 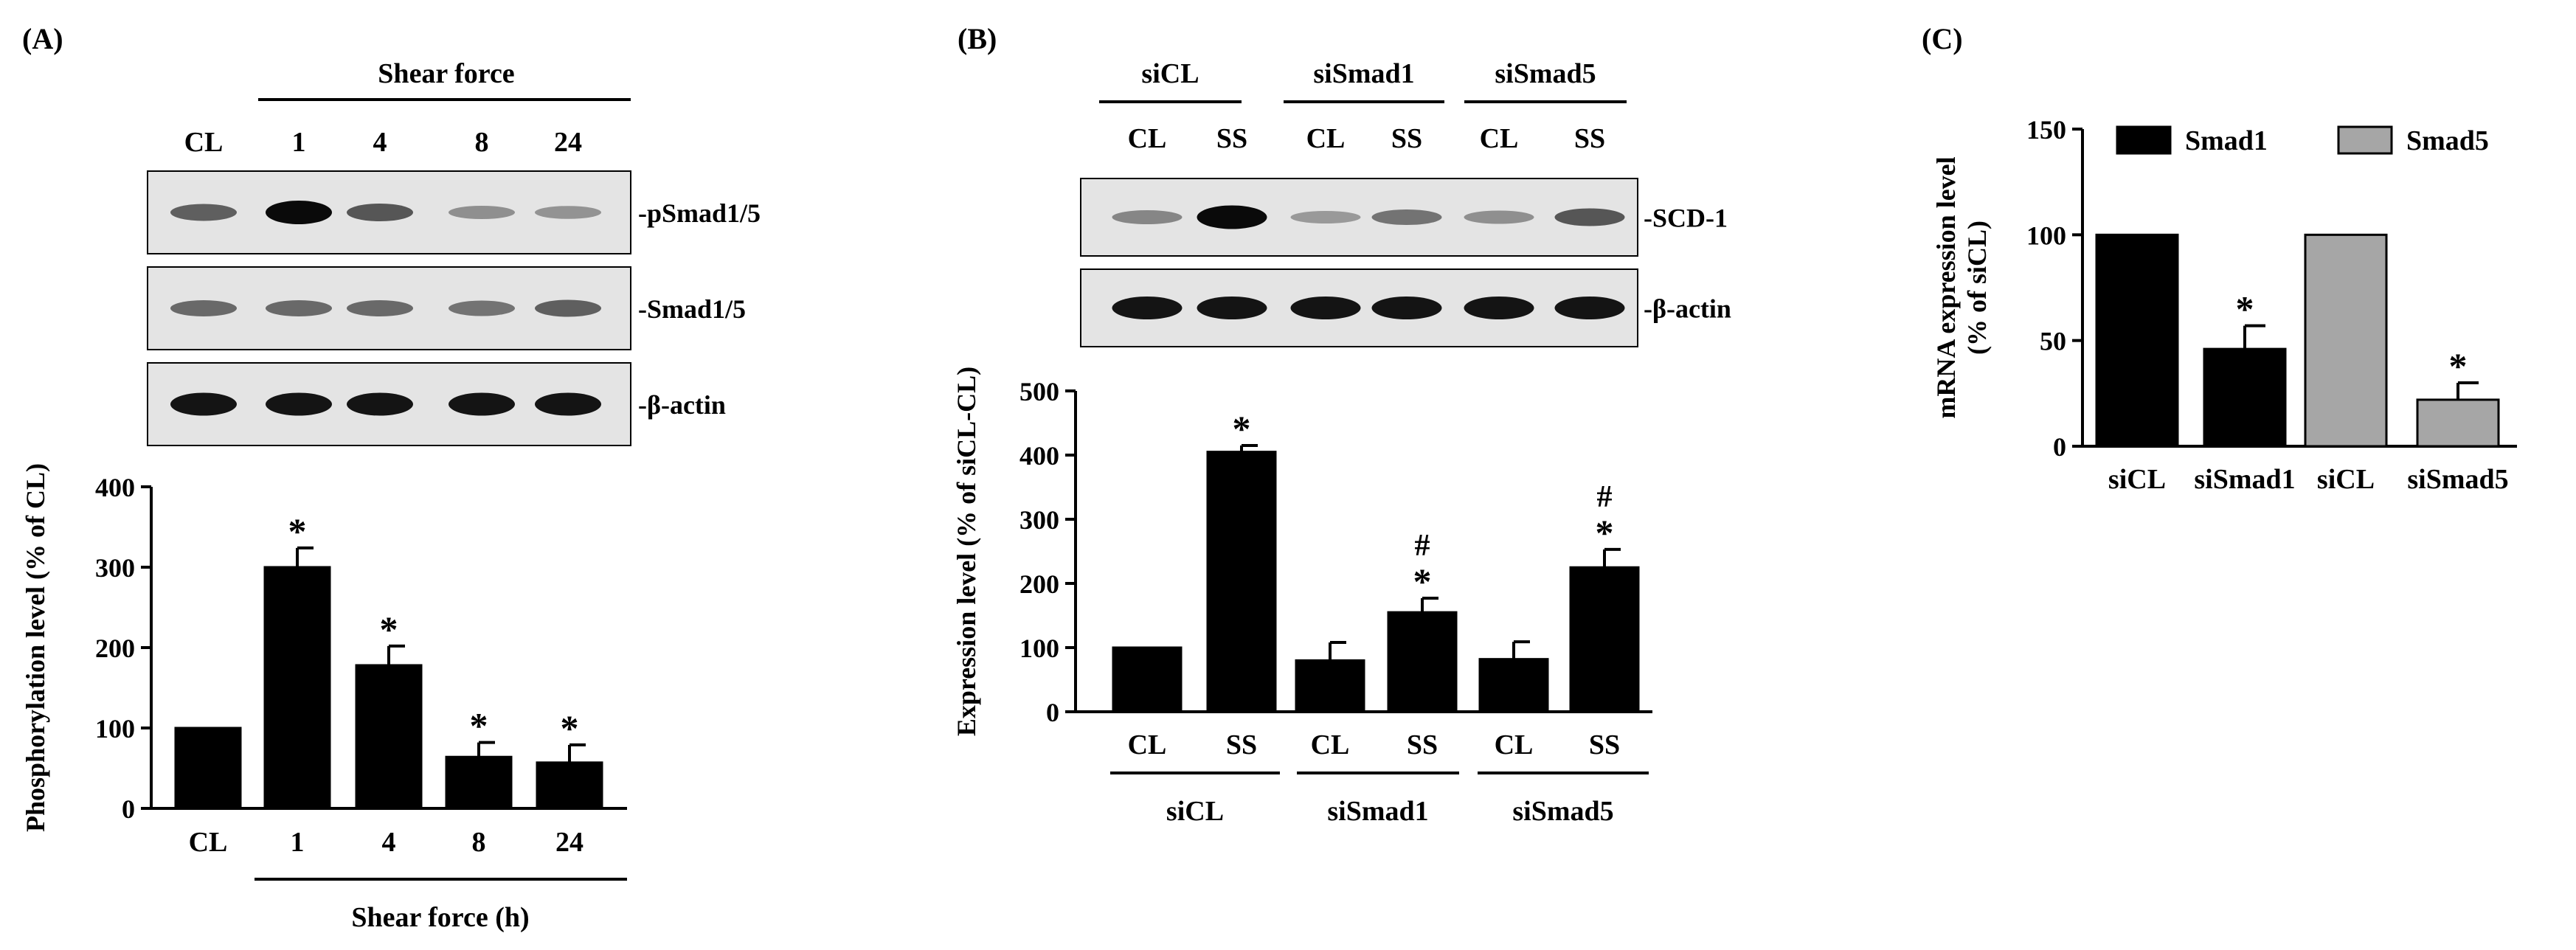 I want to click on blot-a-lane-label: 8, so click(x=482, y=142).